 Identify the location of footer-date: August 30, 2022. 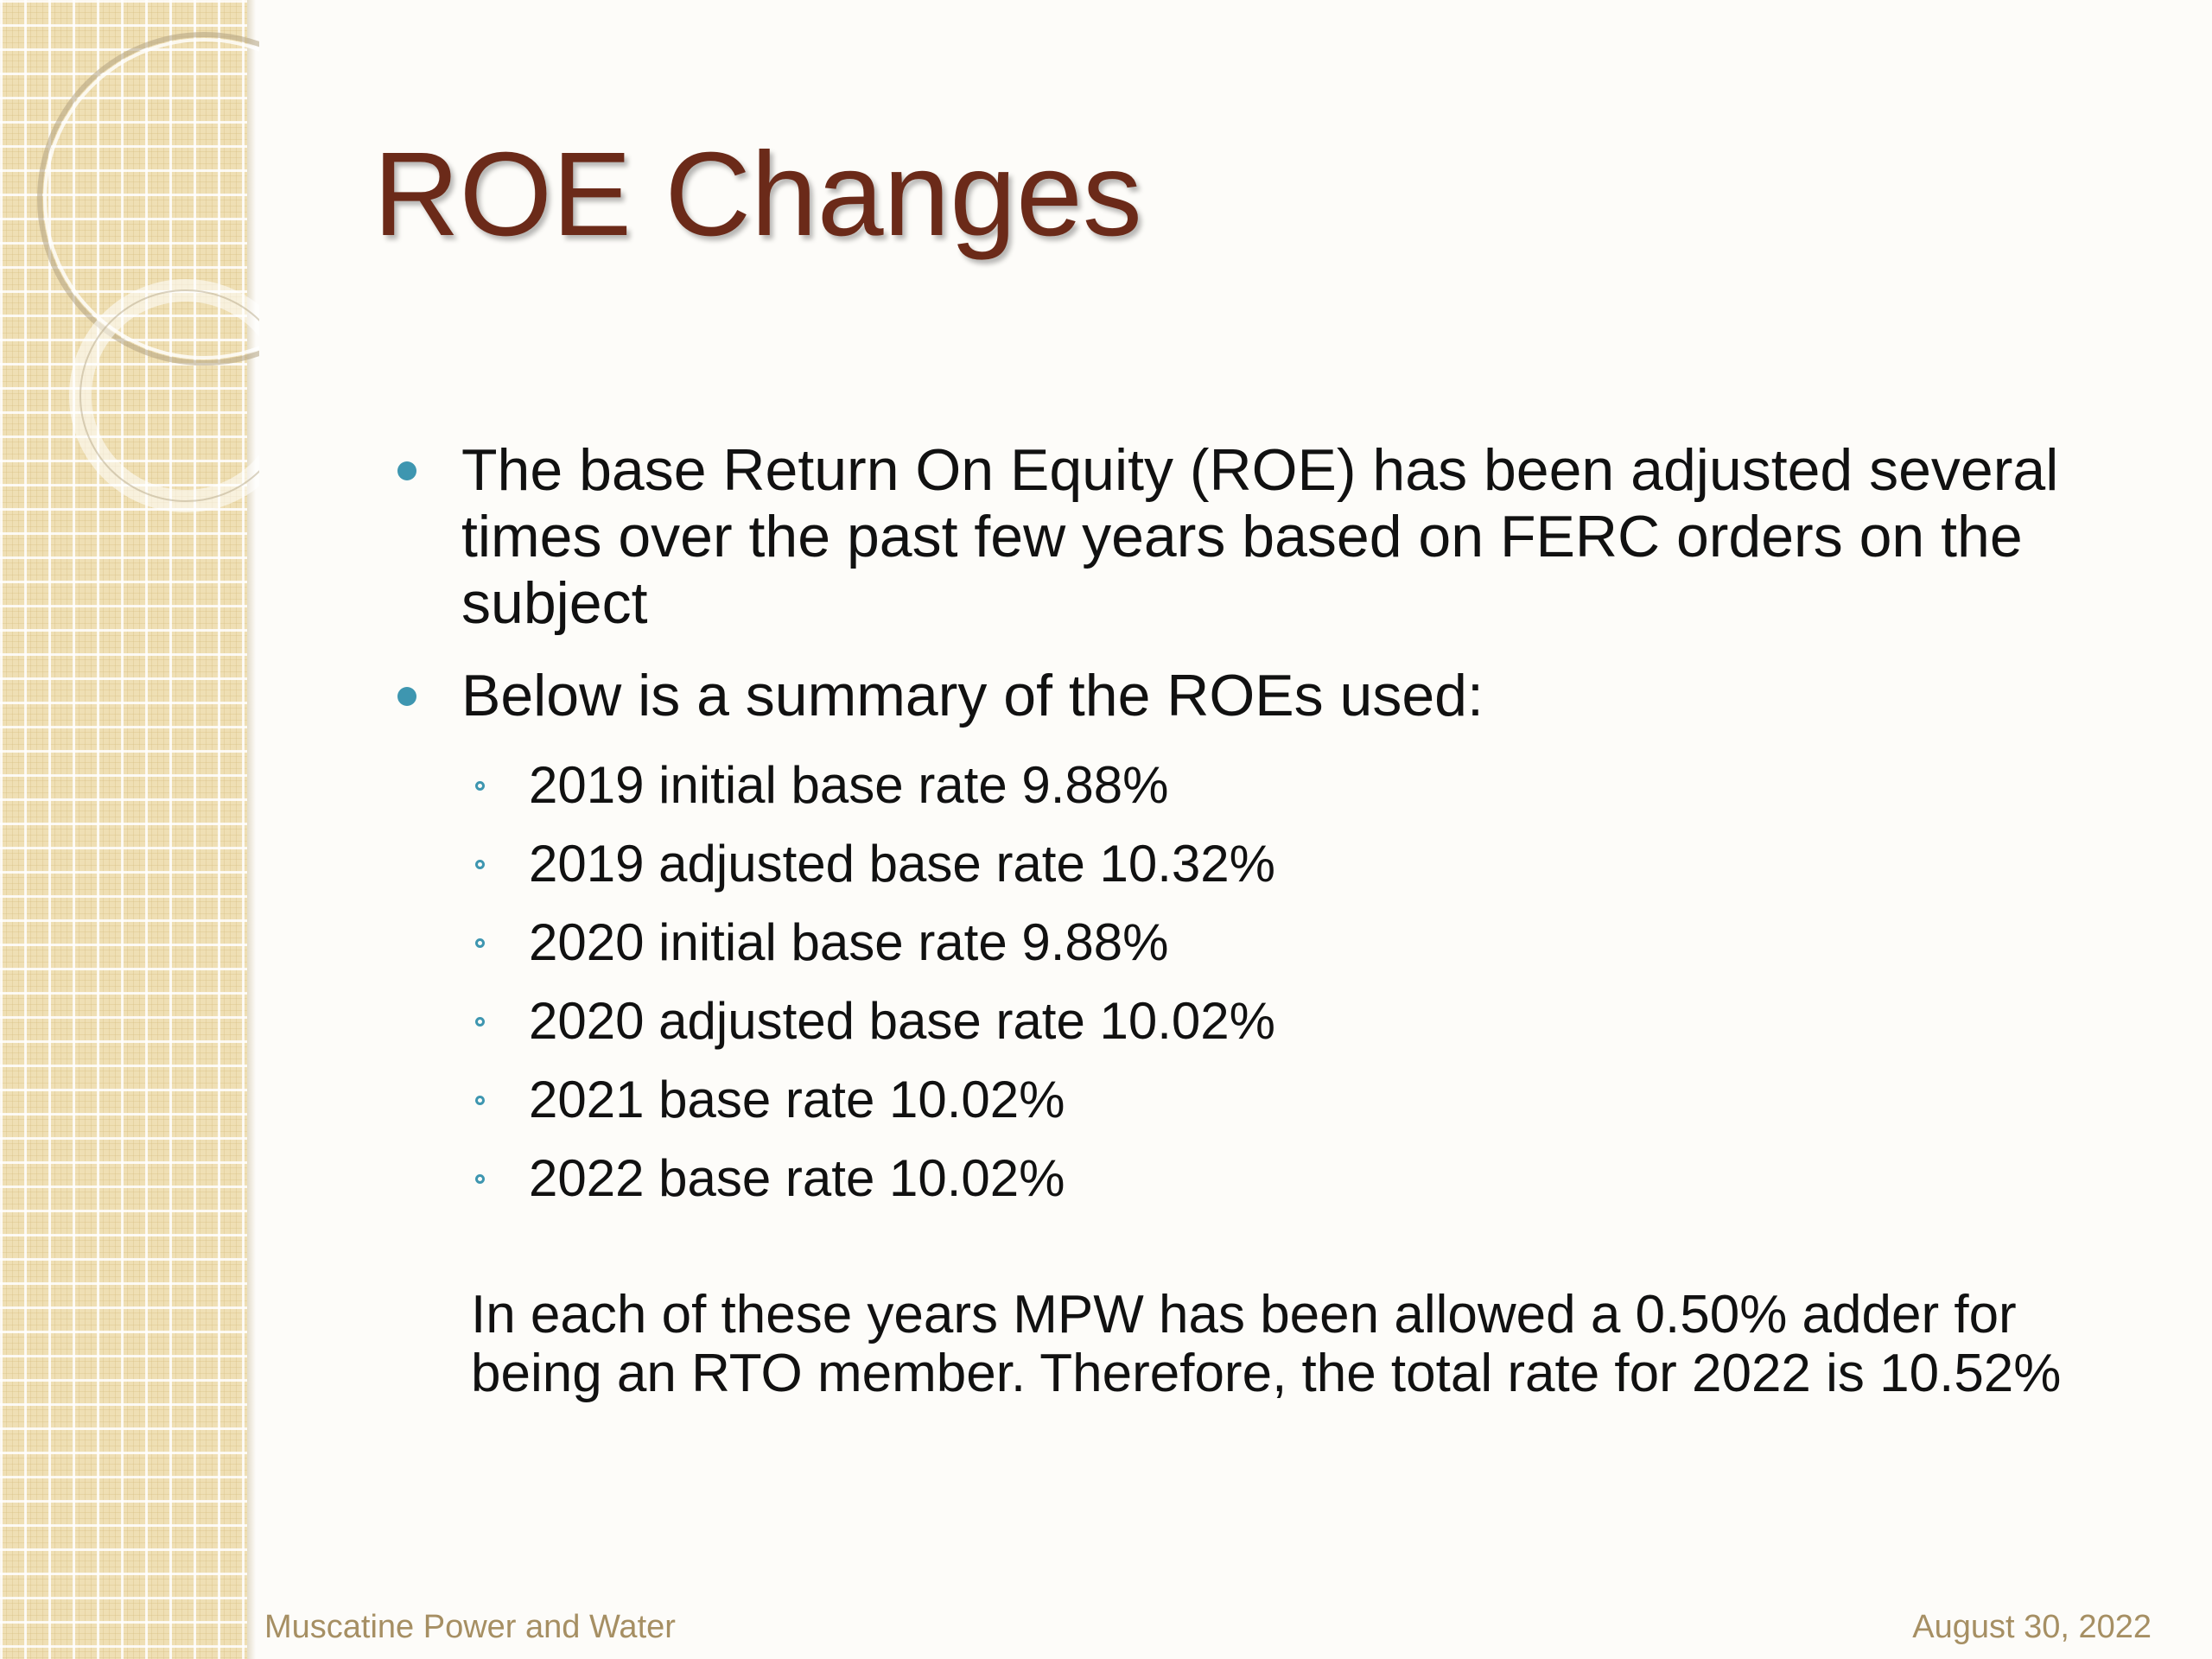
(2032, 1627).